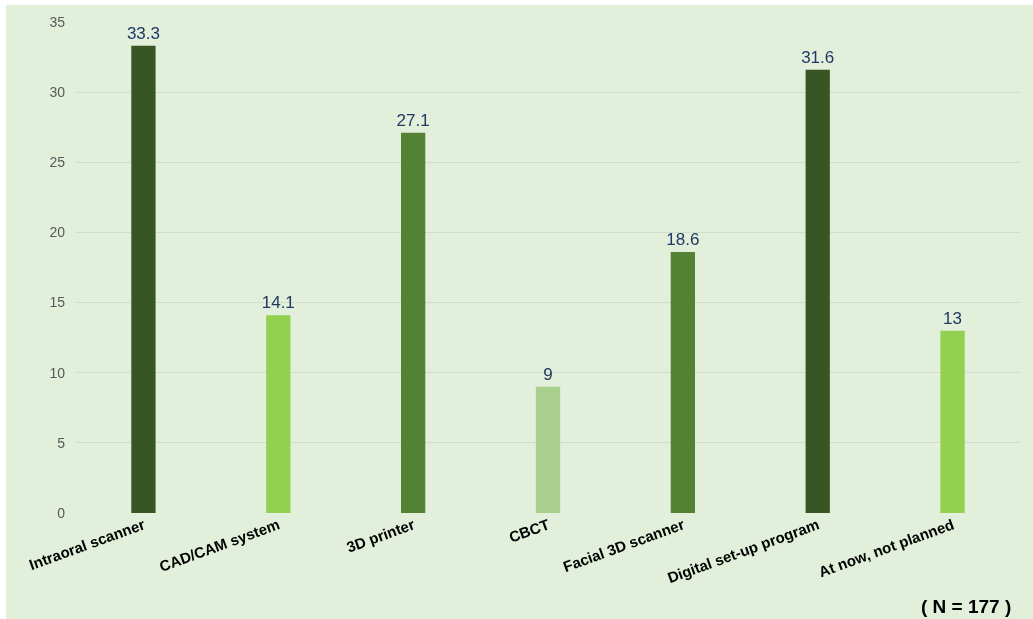  Describe the element at coordinates (57, 232) in the screenshot. I see `y-tick-label: 20` at that location.